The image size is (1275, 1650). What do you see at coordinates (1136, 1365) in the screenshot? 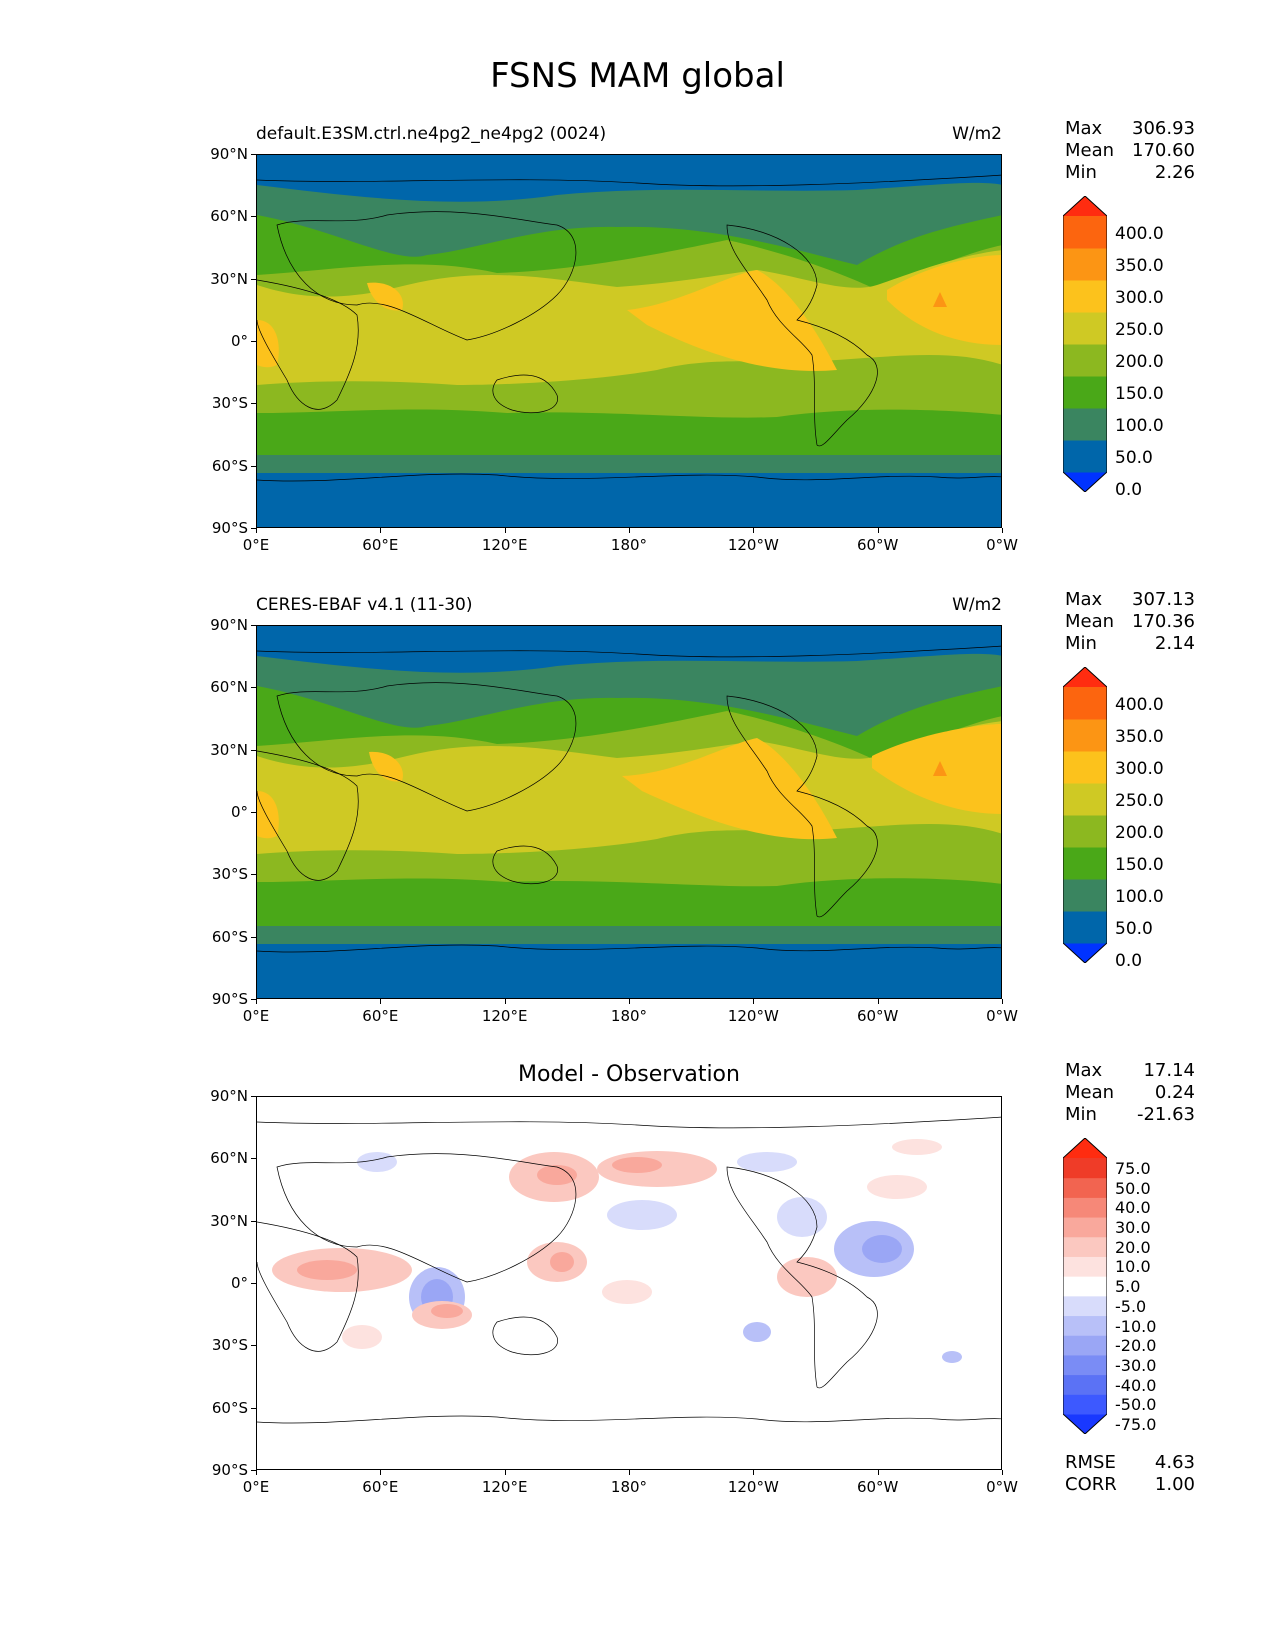
I see `colorbar-label: -30.0` at bounding box center [1136, 1365].